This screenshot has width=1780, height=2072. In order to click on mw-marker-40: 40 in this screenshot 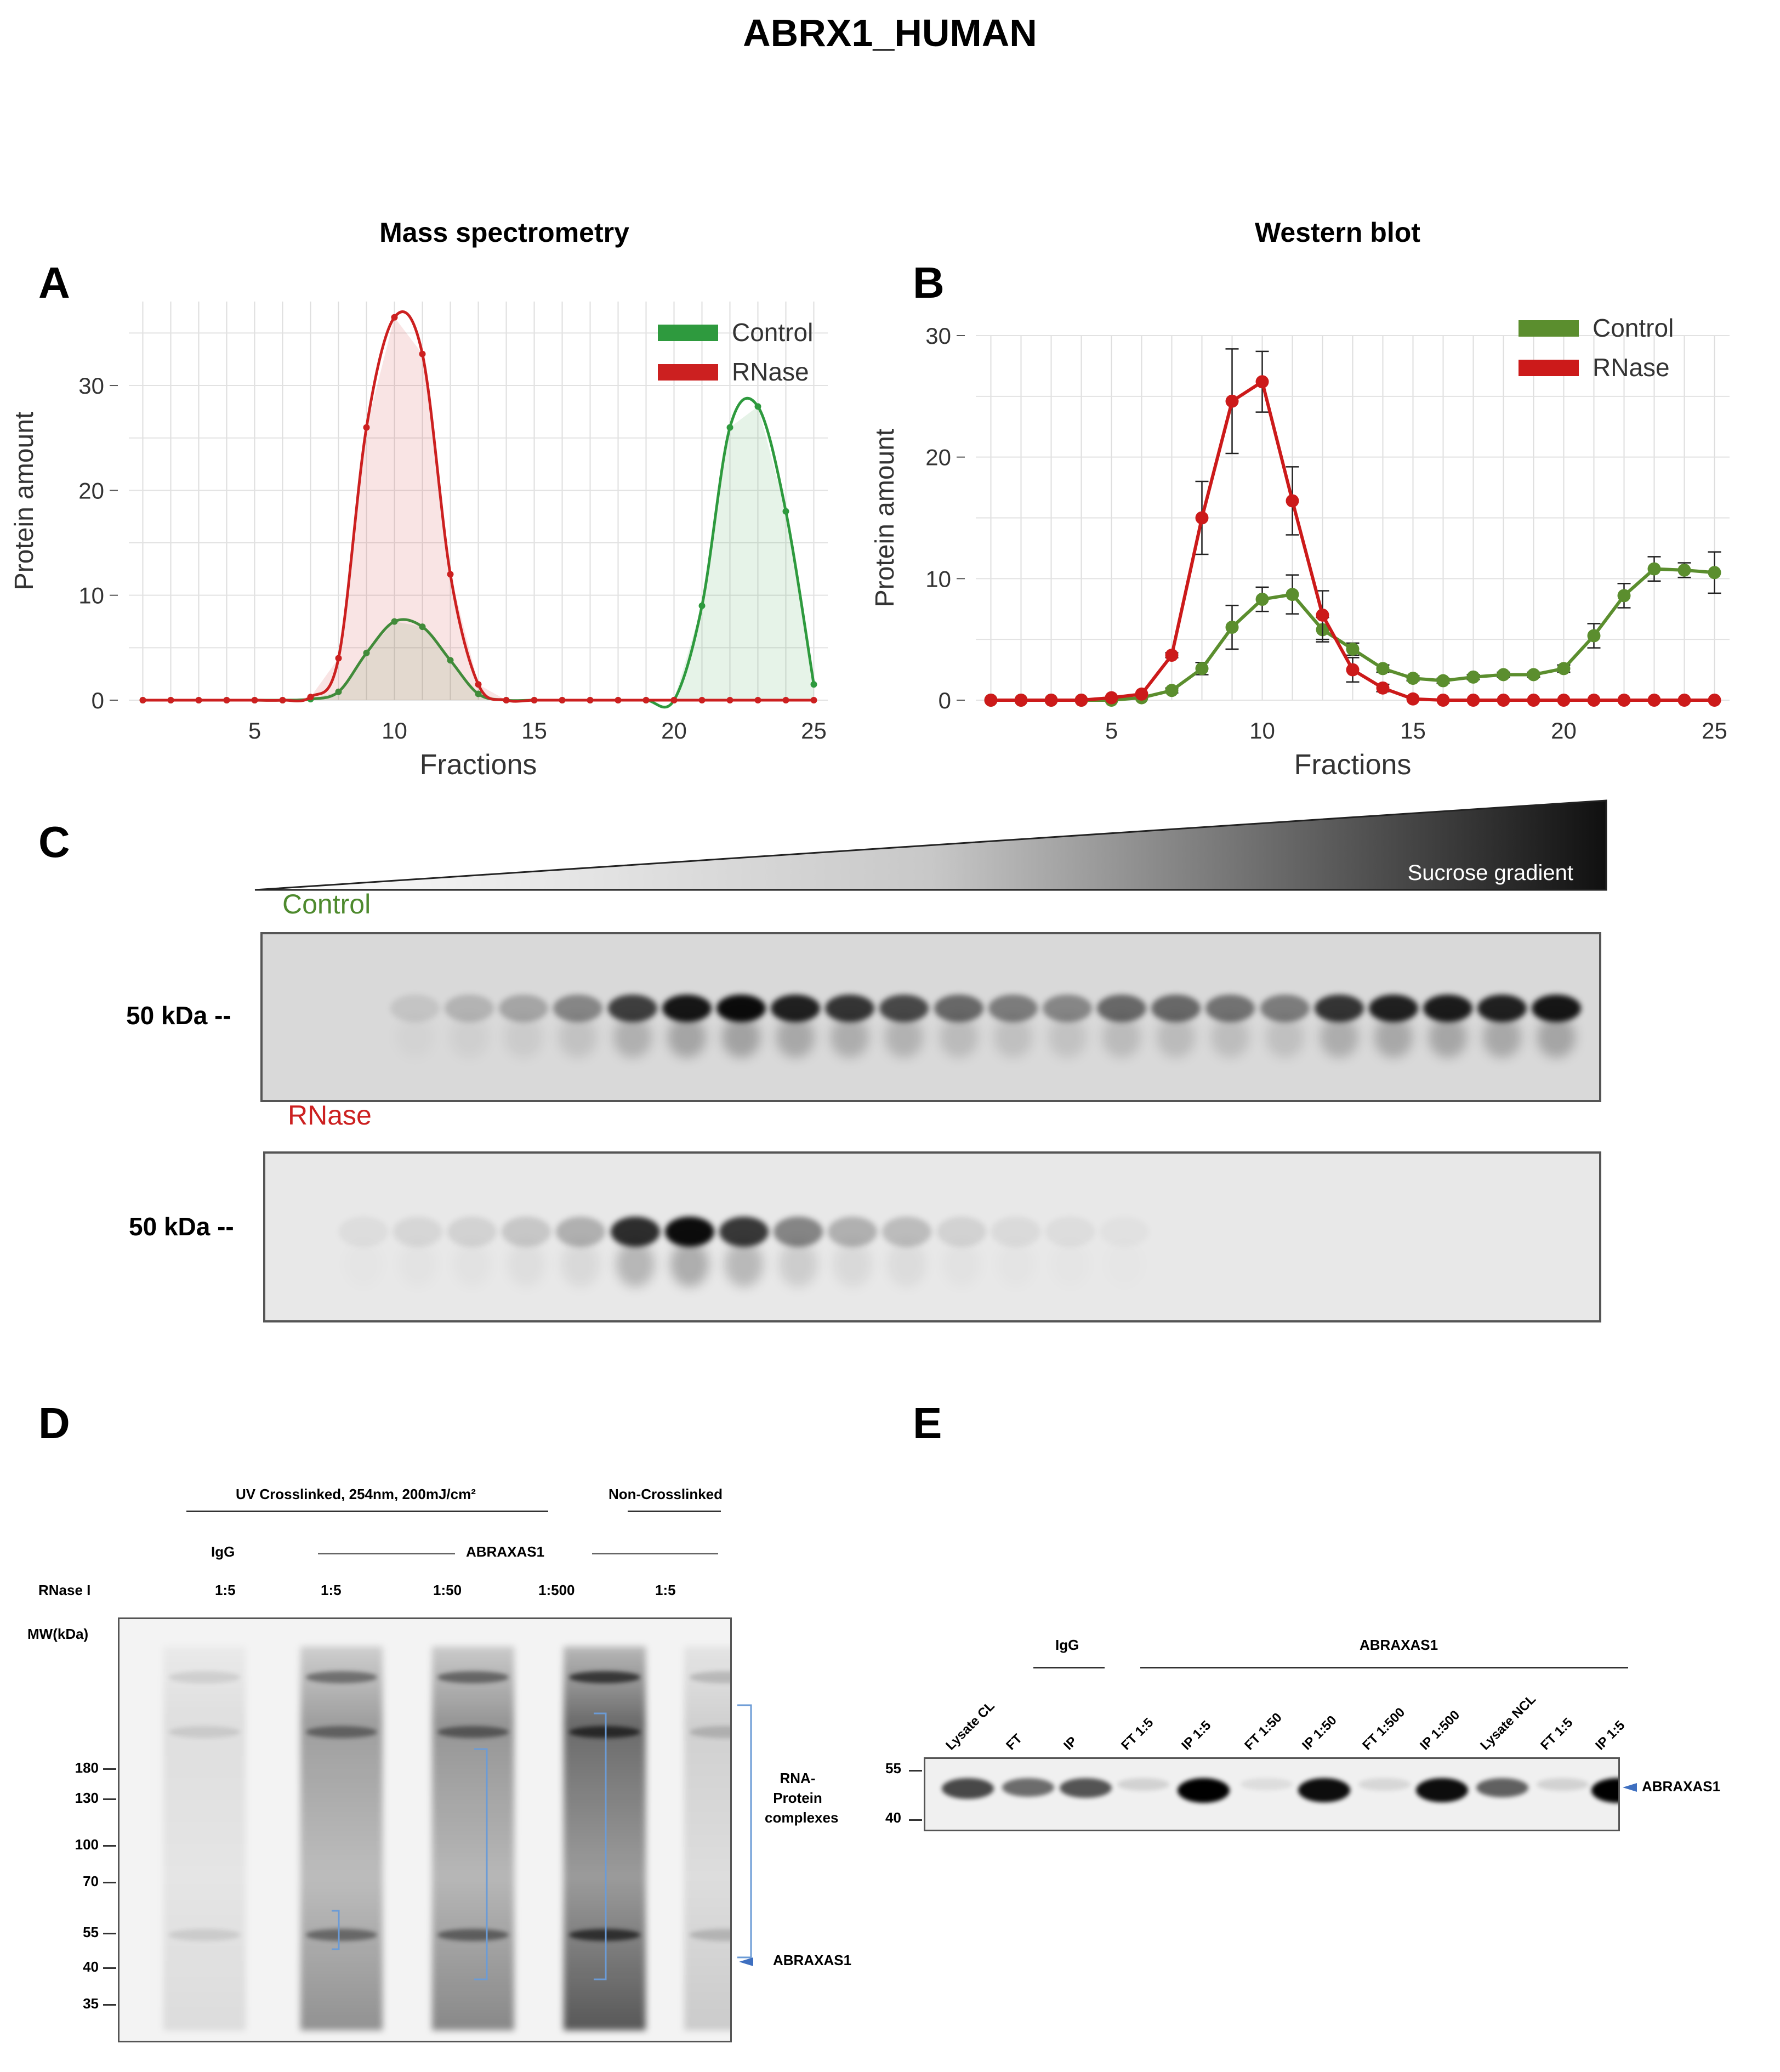, I will do `click(91, 1967)`.